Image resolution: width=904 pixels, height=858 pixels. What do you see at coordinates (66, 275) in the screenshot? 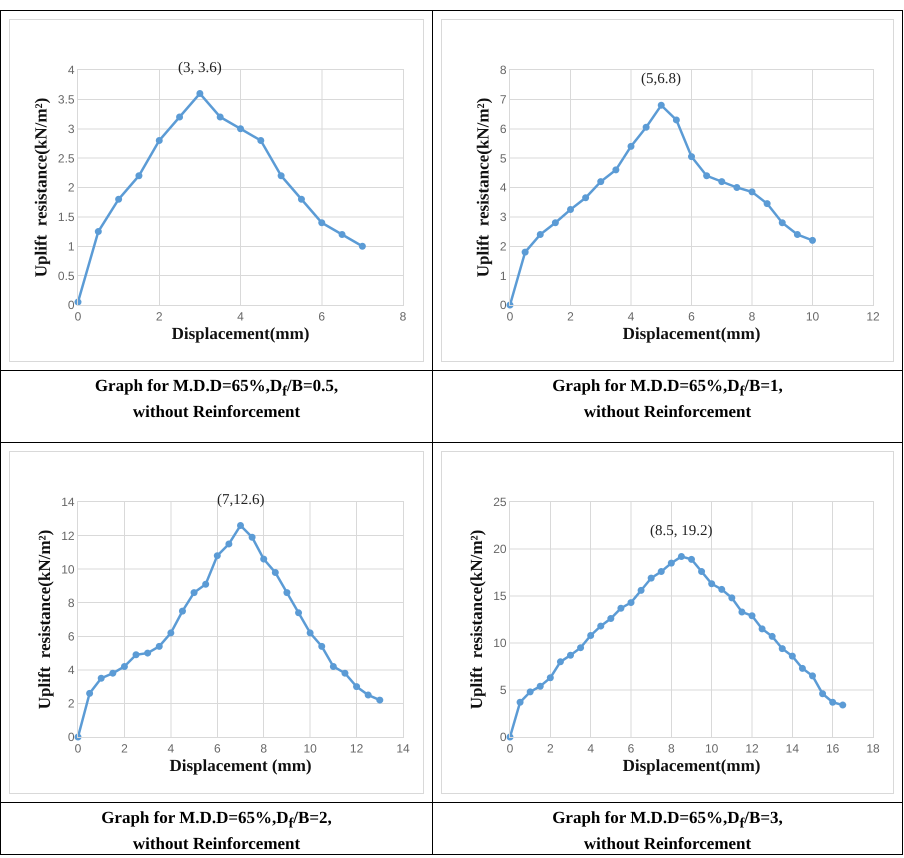
I see `y-tick-label: 0.5` at bounding box center [66, 275].